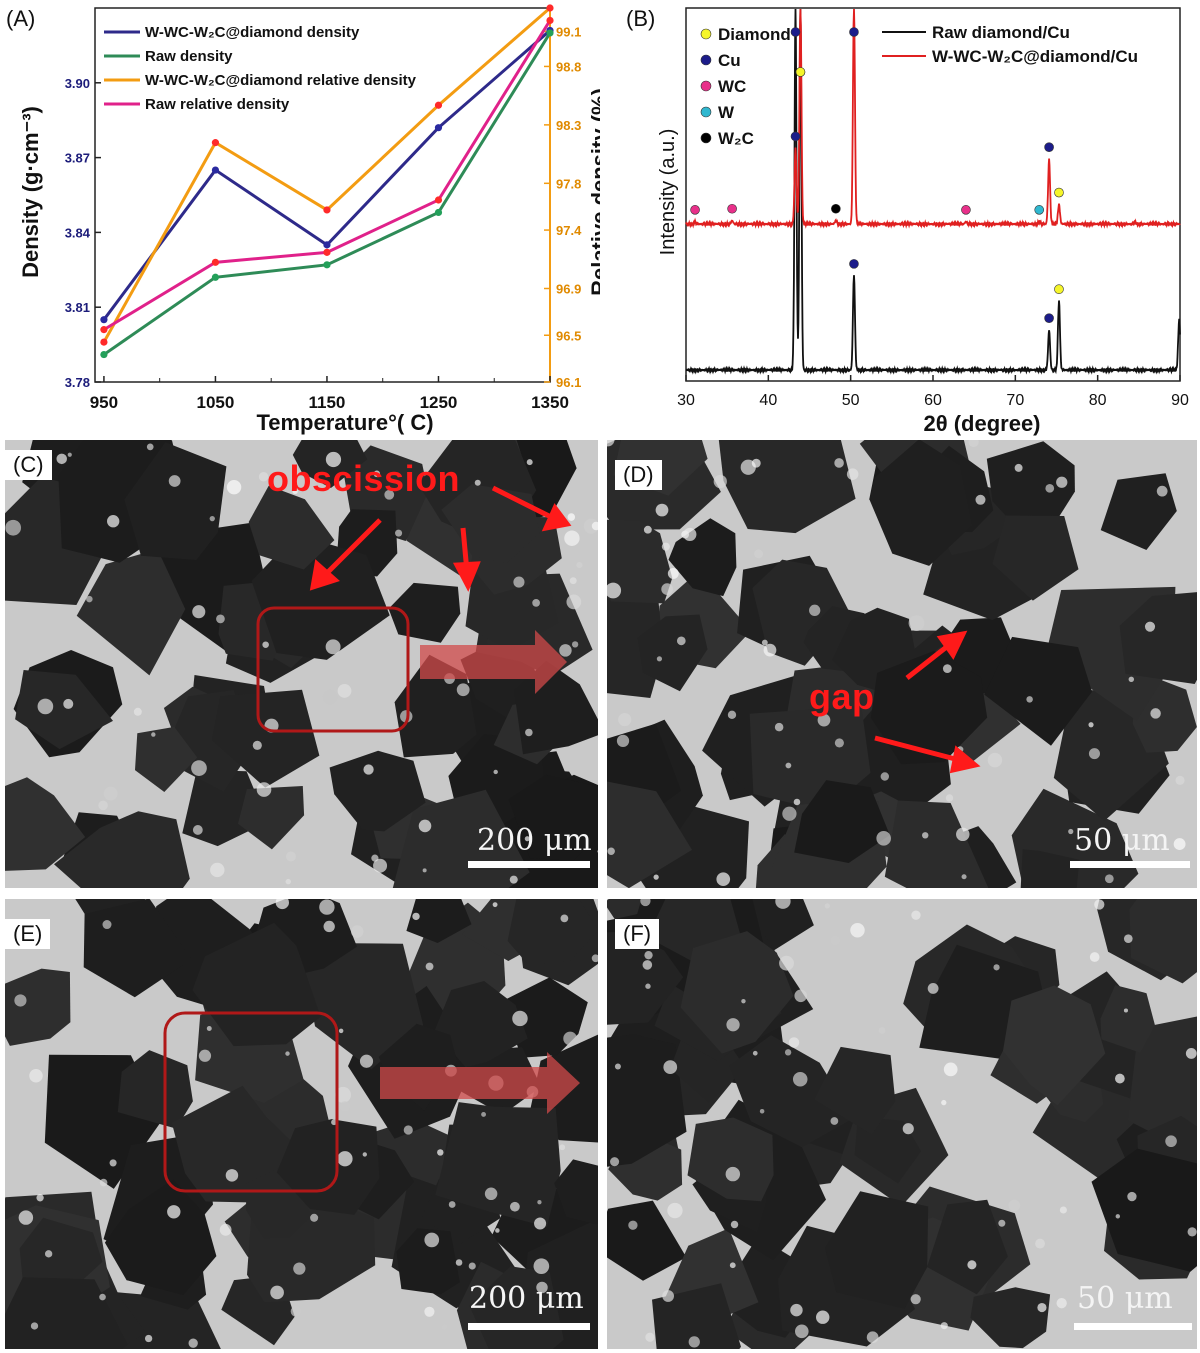 The image size is (1200, 1353). I want to click on gap-annotation: gap, so click(842, 696).